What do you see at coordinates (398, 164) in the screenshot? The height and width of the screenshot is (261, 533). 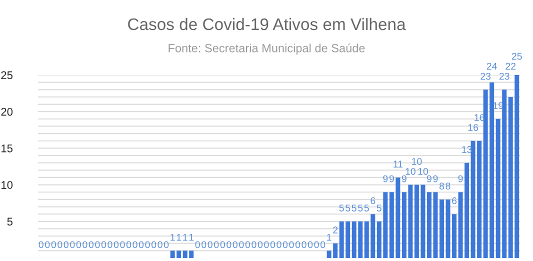 I see `data-label: 11` at bounding box center [398, 164].